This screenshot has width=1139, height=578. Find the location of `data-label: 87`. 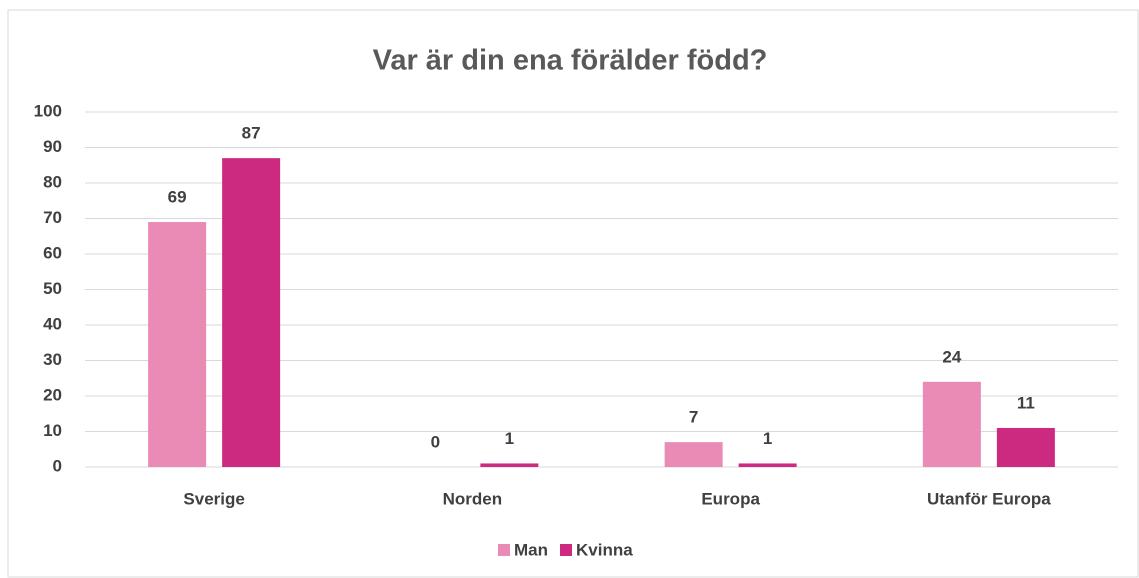

data-label: 87 is located at coordinates (251, 133).